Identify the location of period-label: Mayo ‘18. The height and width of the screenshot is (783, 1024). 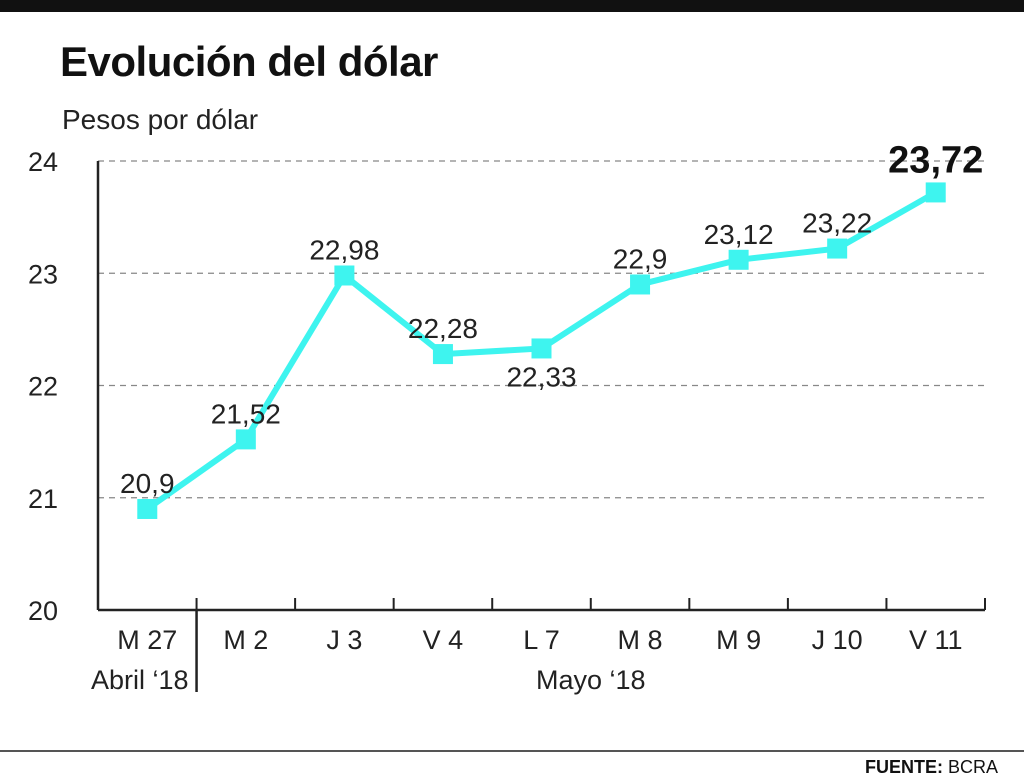
(591, 680).